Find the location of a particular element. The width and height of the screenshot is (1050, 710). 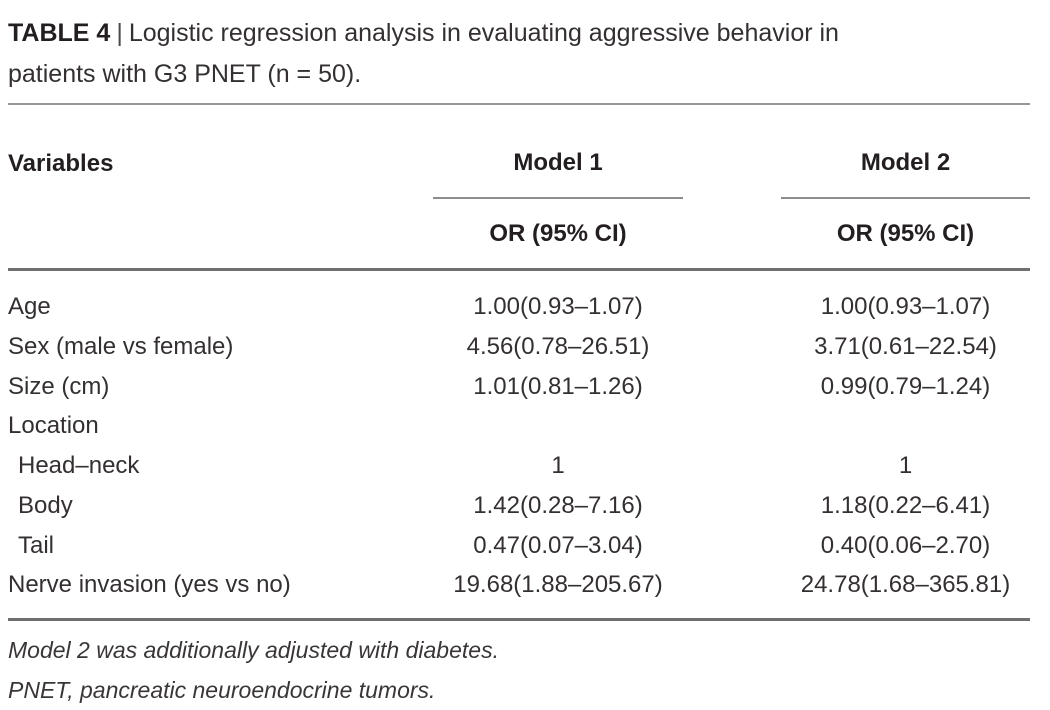

table-row-location: Location is located at coordinates (519, 426).